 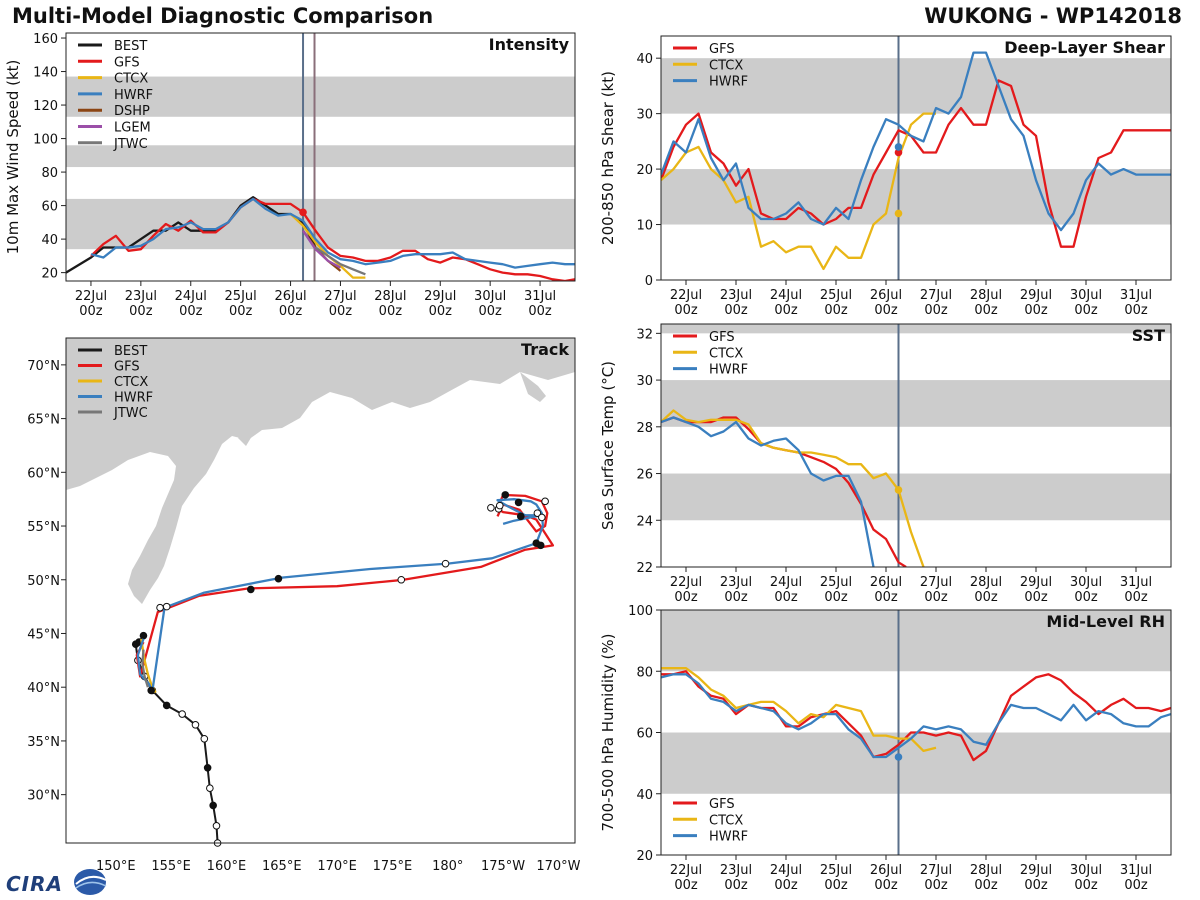 I want to click on intensity-xtick-day: 25Jul, so click(x=241, y=296).